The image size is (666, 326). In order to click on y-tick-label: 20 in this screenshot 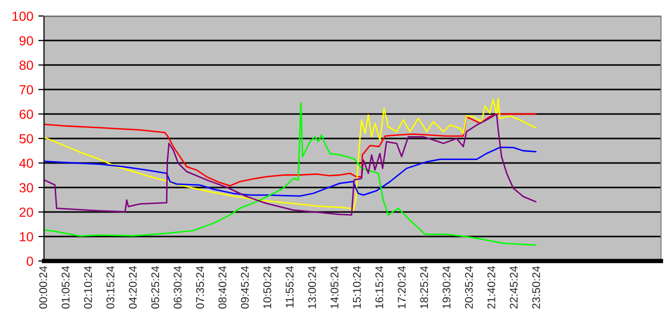, I will do `click(27, 212)`.